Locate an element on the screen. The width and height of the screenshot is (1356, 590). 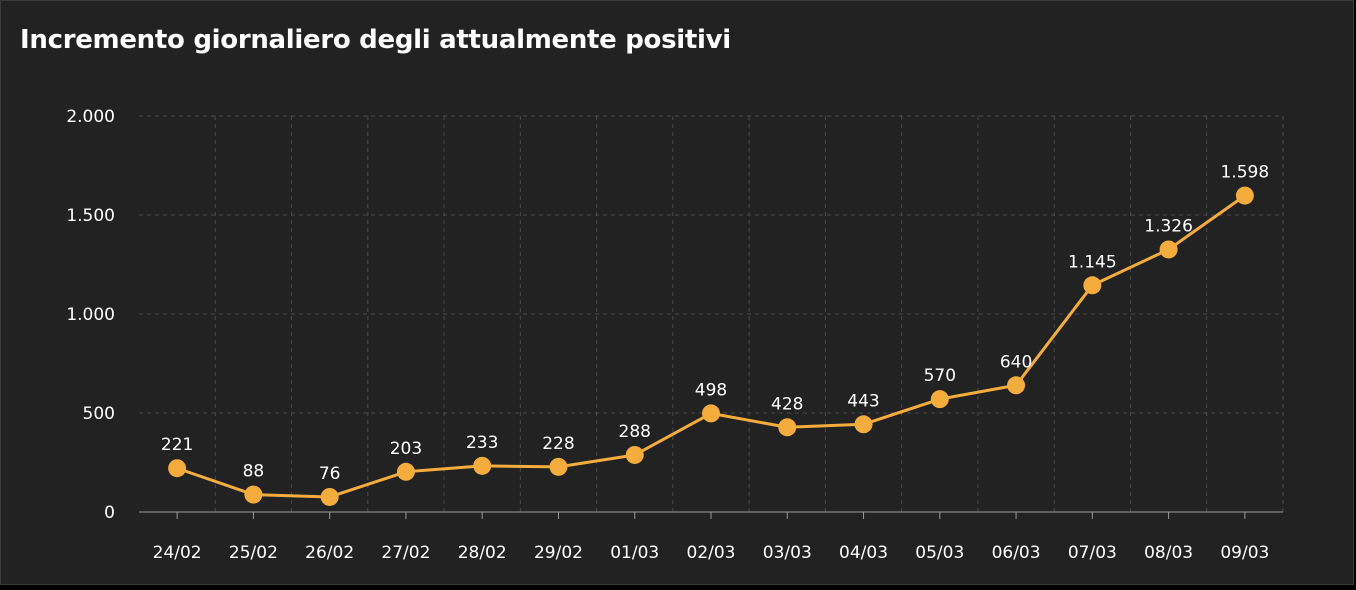
x-tick-label: 06/03 is located at coordinates (1016, 553).